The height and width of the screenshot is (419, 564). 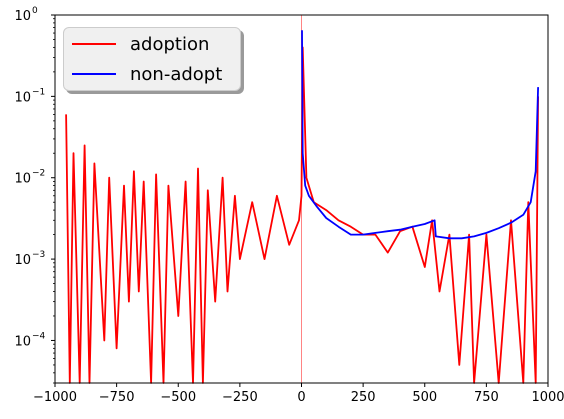 What do you see at coordinates (424, 397) in the screenshot?
I see `x-tick-label: 500` at bounding box center [424, 397].